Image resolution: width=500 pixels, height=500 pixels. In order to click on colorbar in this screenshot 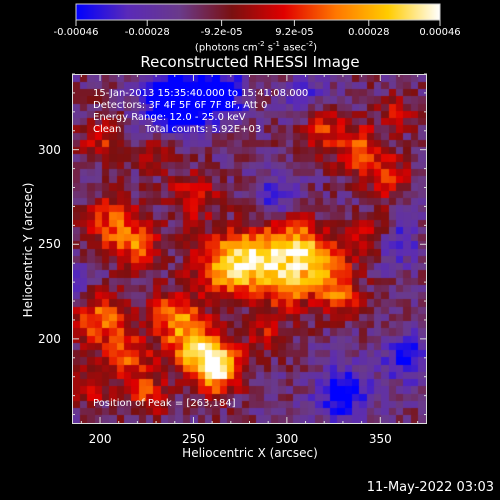, I will do `click(258, 14)`.